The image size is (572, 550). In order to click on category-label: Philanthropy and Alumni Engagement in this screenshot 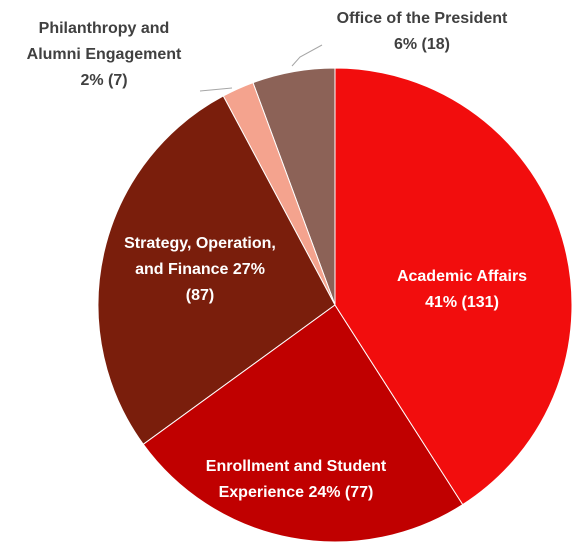, I will do `click(104, 41)`.